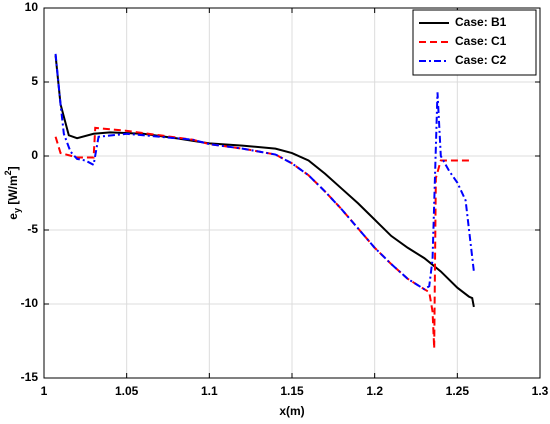  I want to click on y-tick-label: -10, so click(30, 303).